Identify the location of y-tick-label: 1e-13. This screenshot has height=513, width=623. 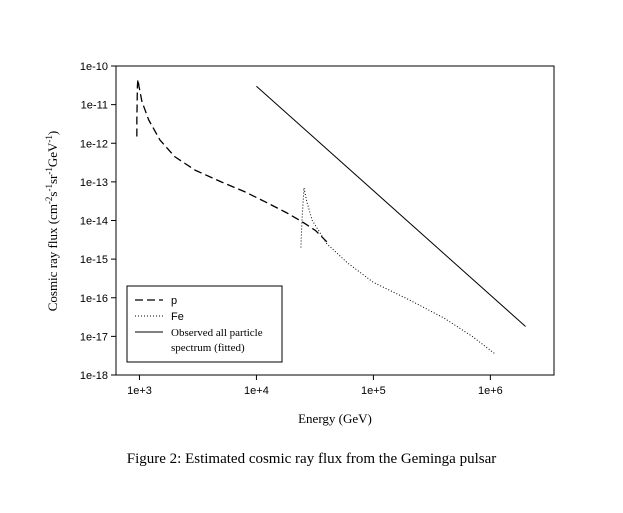
(94, 183).